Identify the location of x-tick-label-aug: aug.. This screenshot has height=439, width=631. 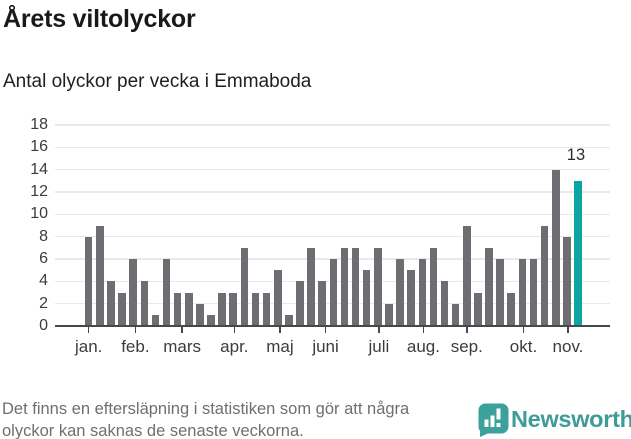
(423, 346).